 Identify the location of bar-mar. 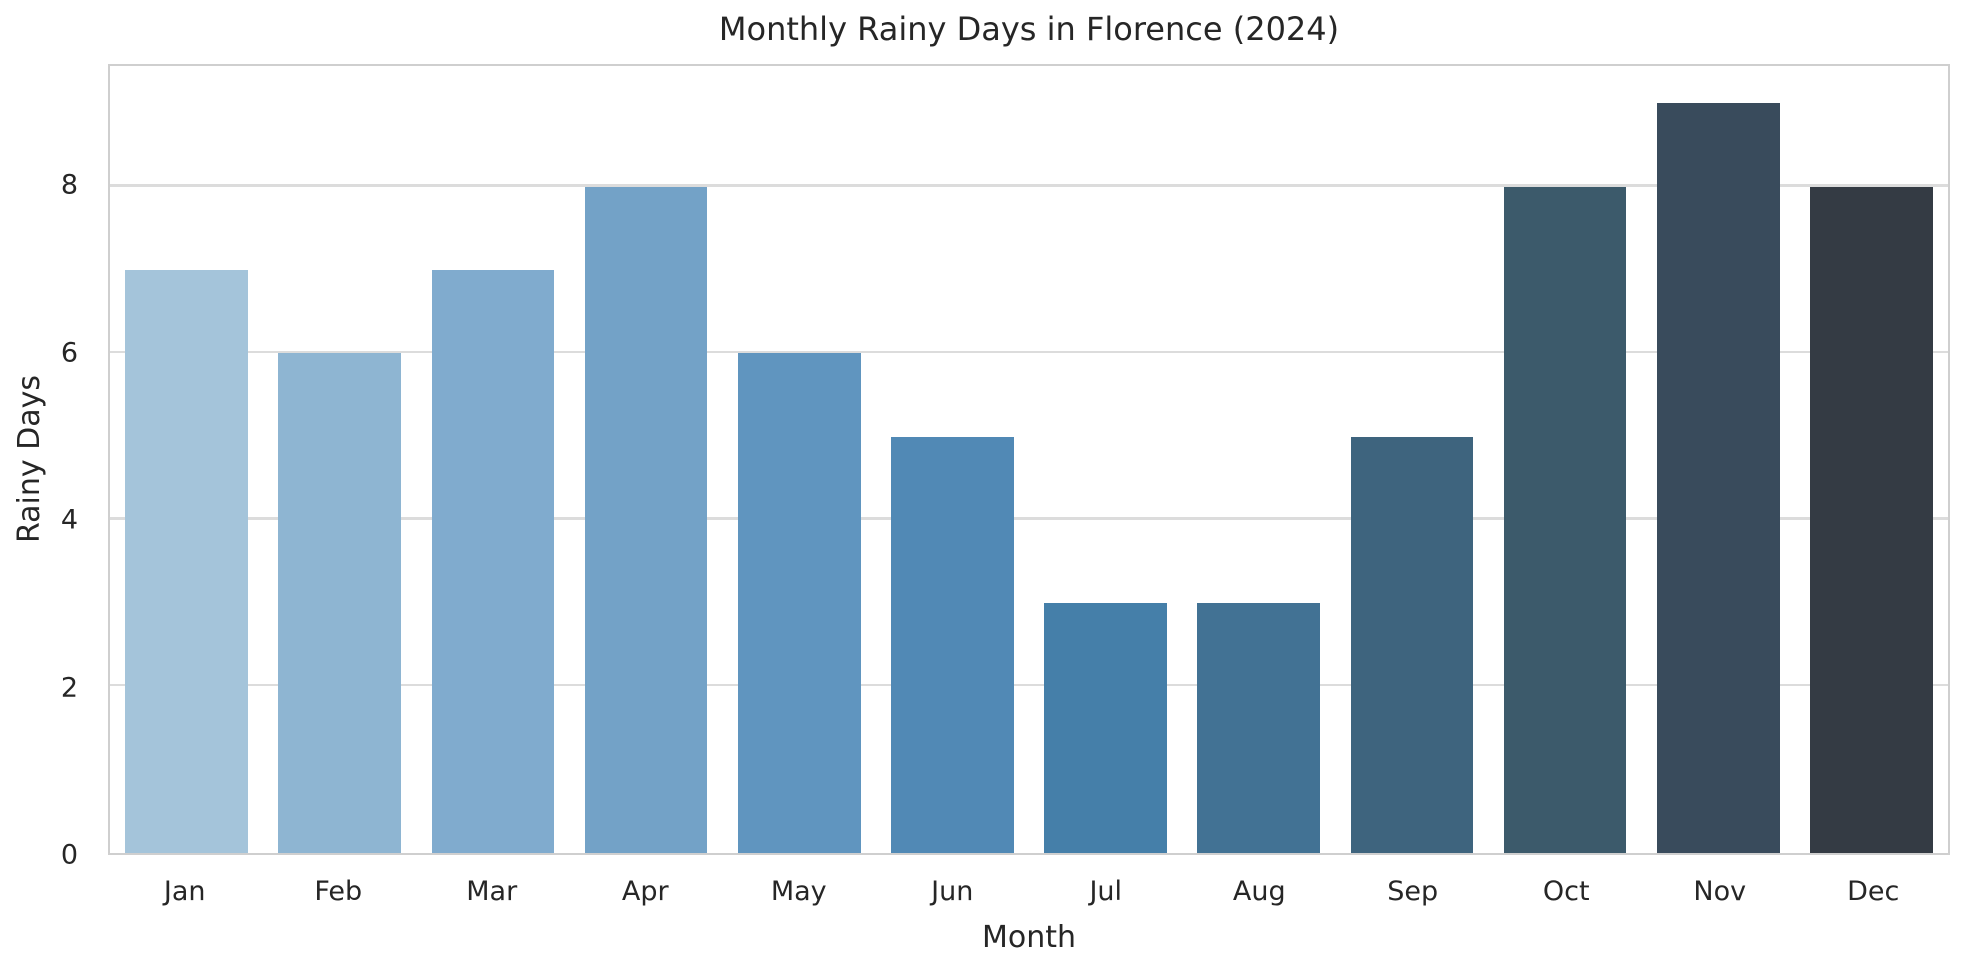
(493, 561).